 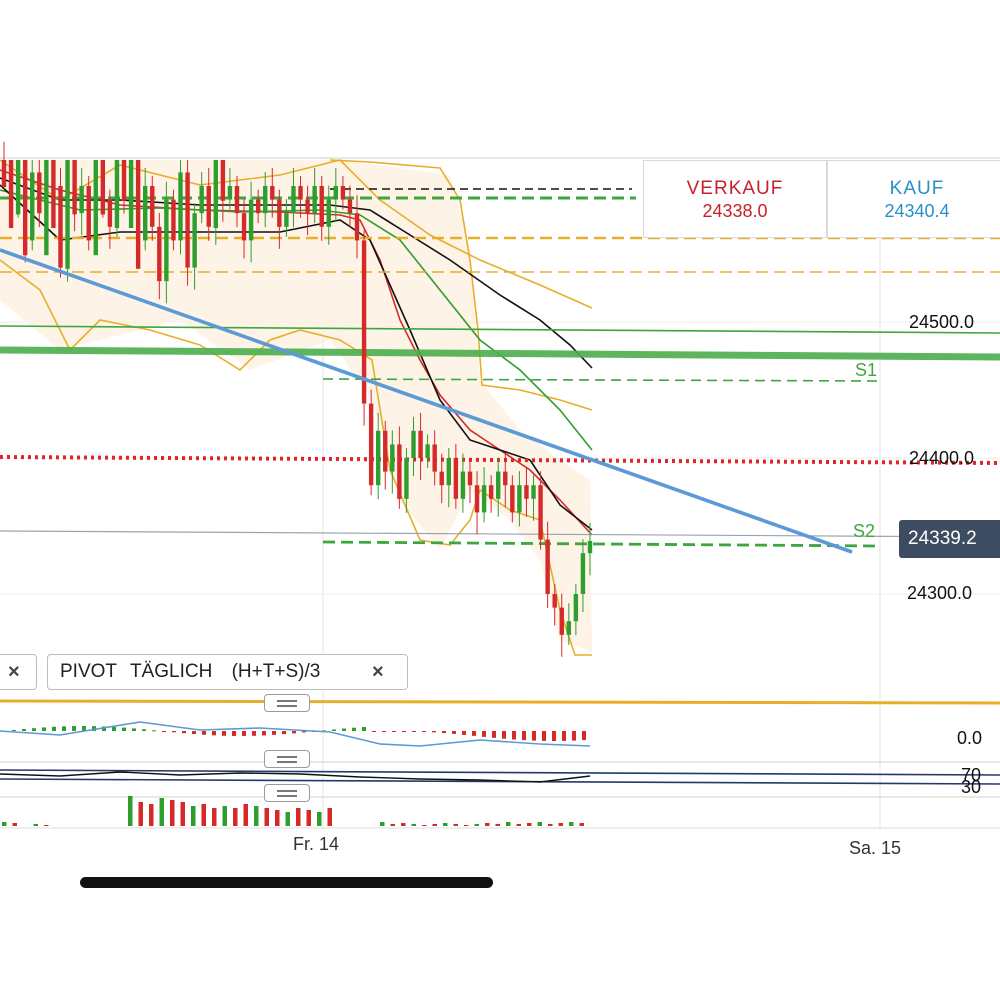 I want to click on pivot-s1-line, so click(x=601, y=380).